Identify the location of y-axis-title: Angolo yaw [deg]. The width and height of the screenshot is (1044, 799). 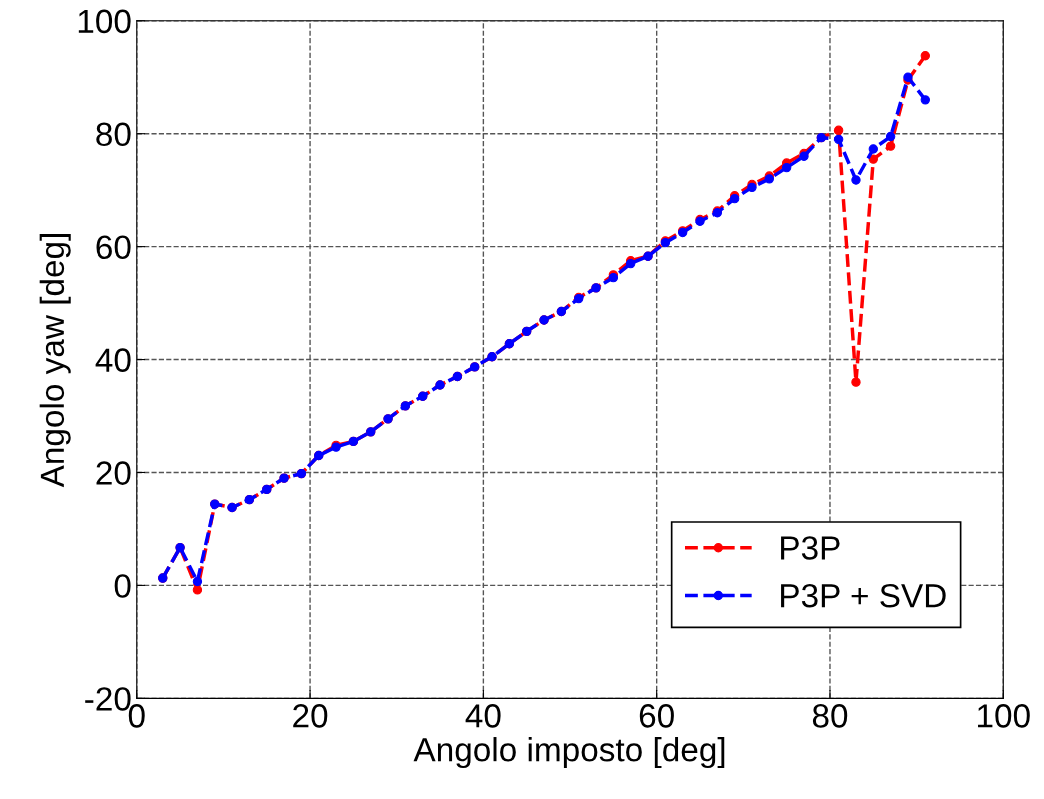
(55, 361).